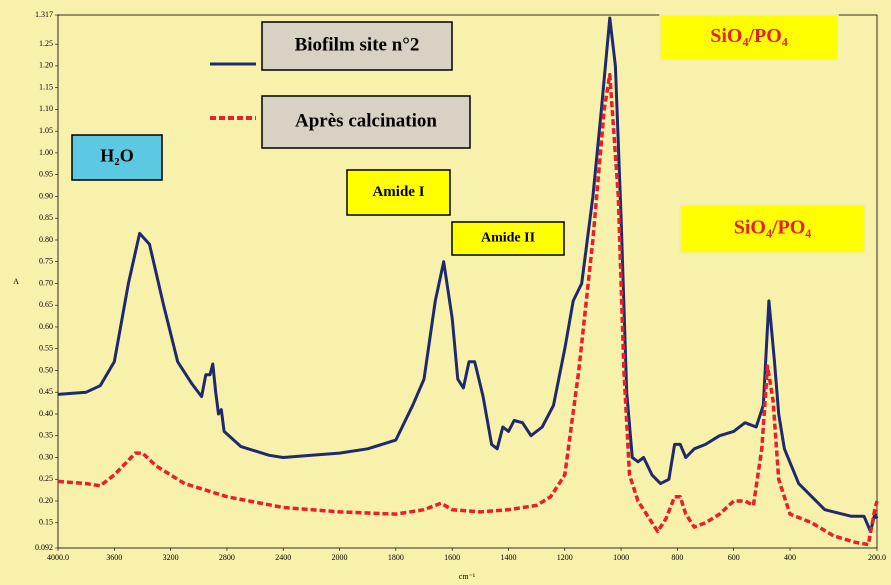  I want to click on y-tick-label: 0.65, so click(46, 304).